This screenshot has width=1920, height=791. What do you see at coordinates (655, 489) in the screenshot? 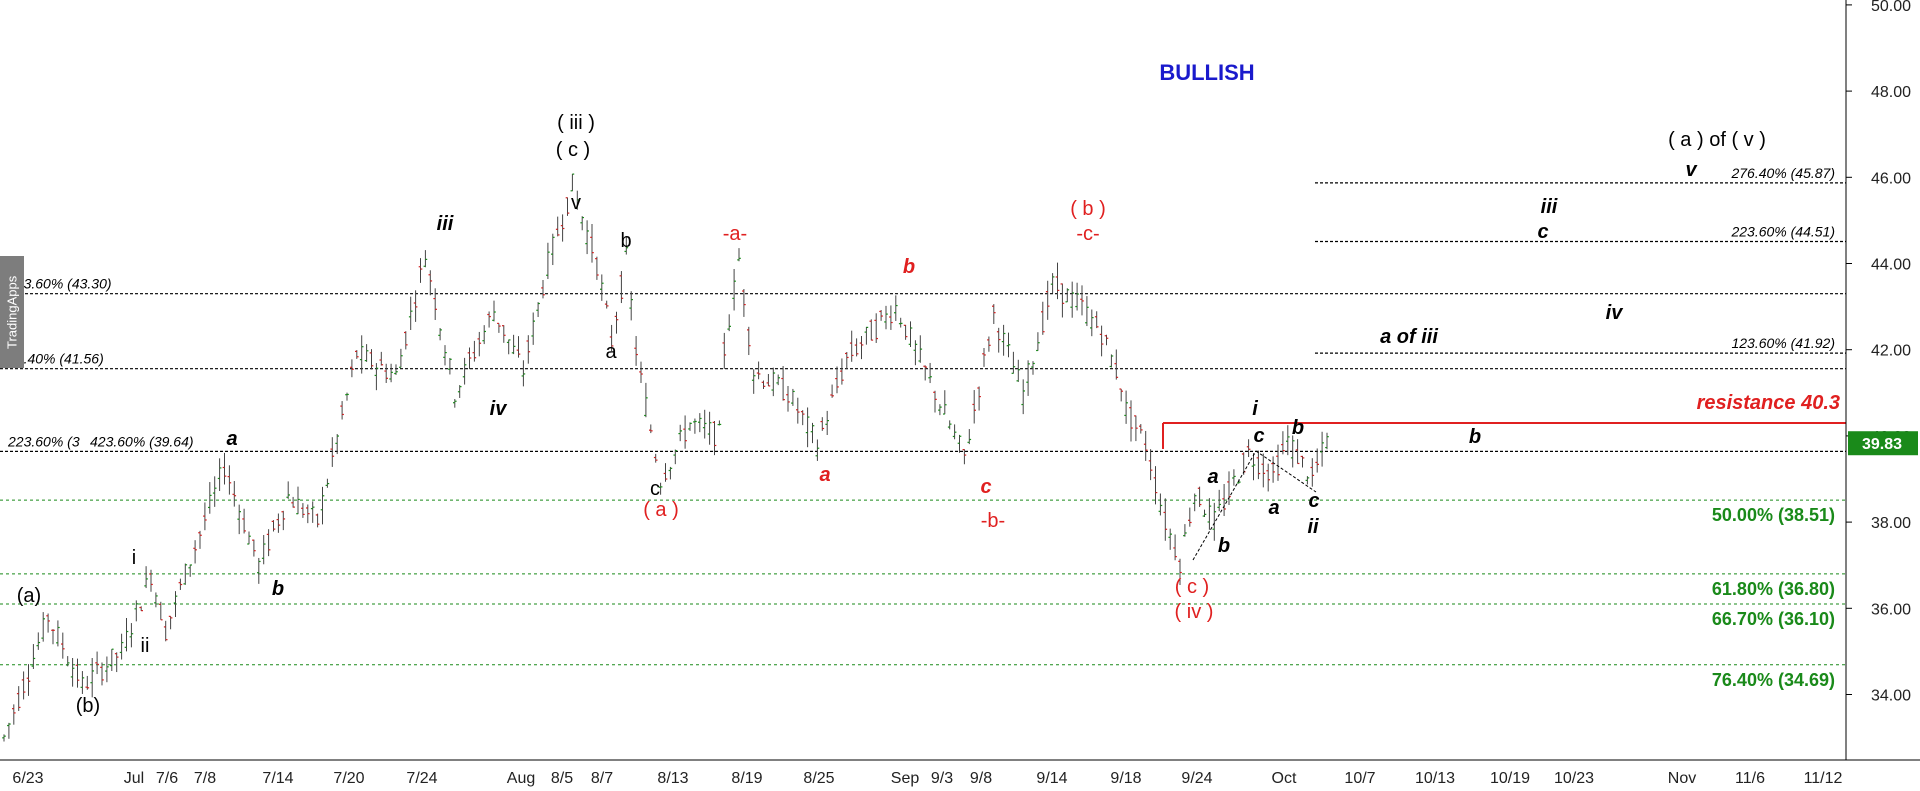
I see `wave-label: c` at bounding box center [655, 489].